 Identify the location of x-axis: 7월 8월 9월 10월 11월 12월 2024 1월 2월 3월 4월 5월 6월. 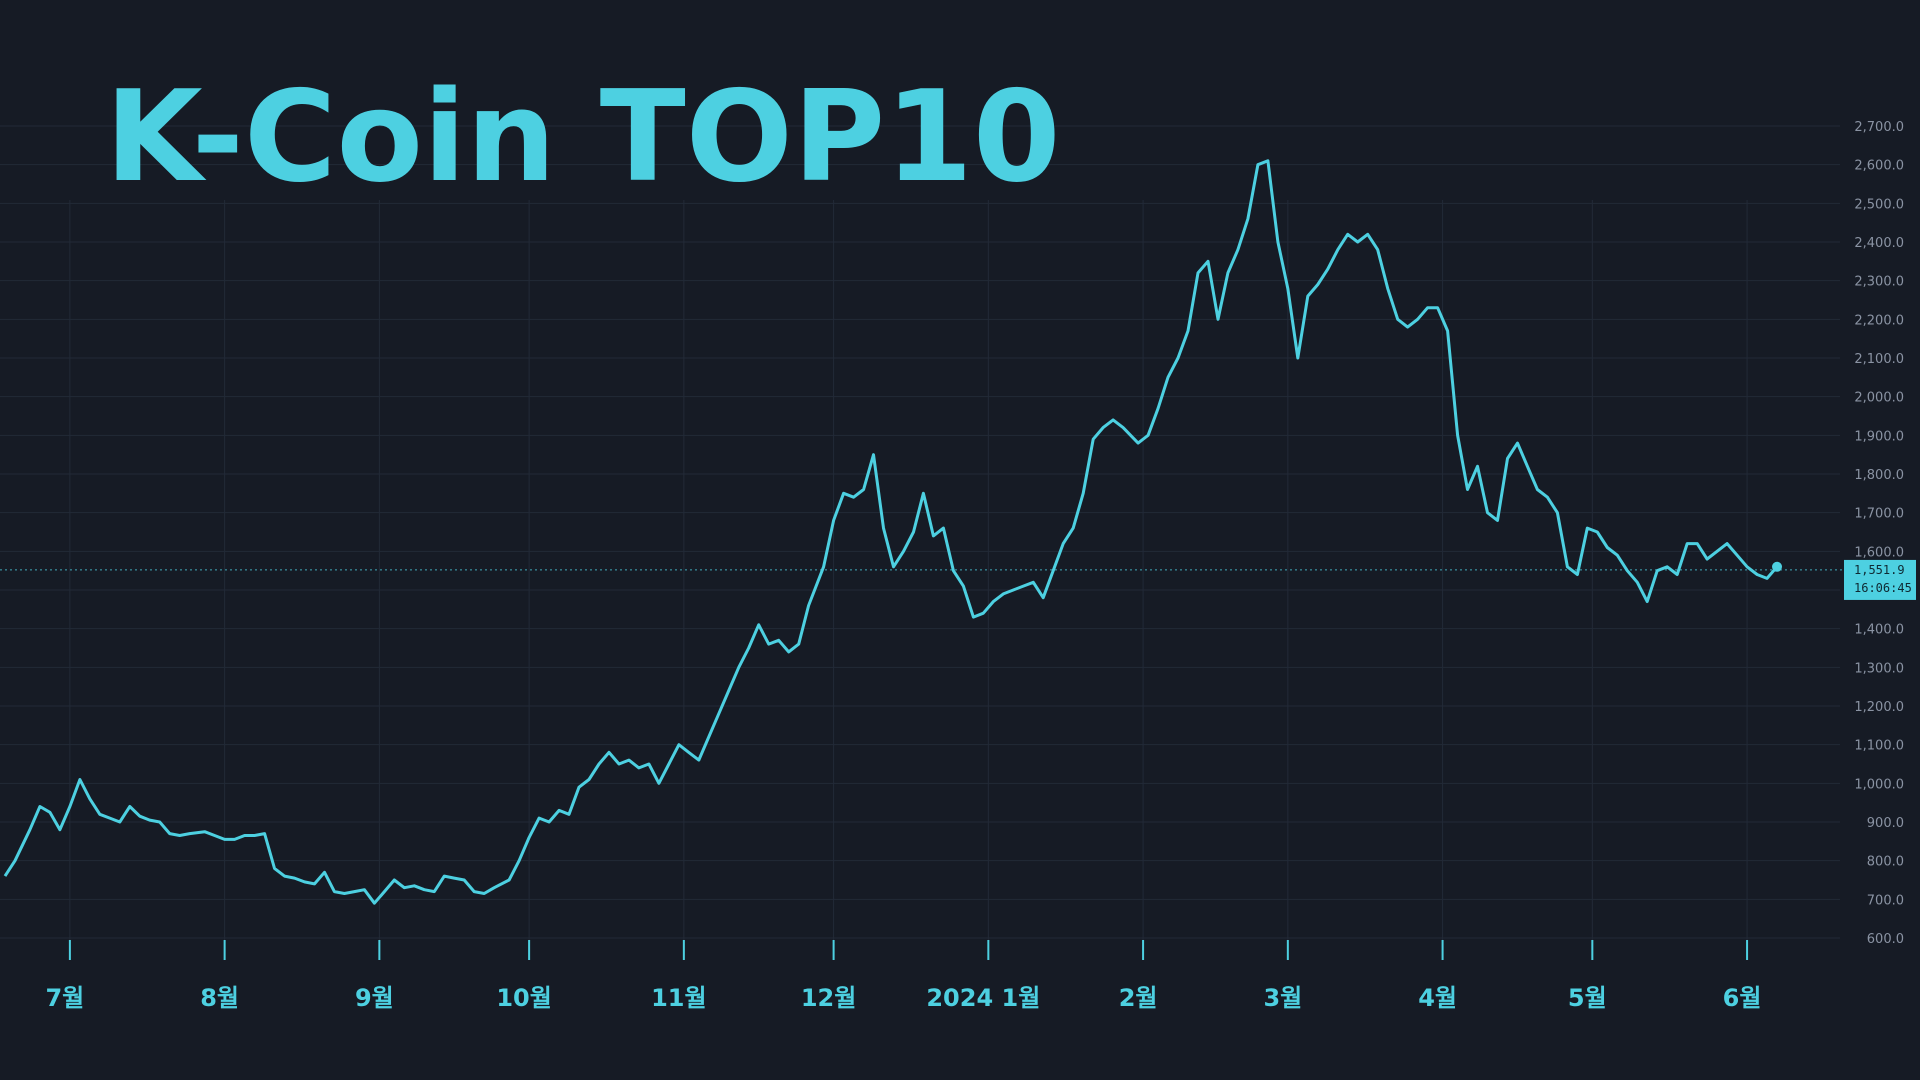
(903, 976).